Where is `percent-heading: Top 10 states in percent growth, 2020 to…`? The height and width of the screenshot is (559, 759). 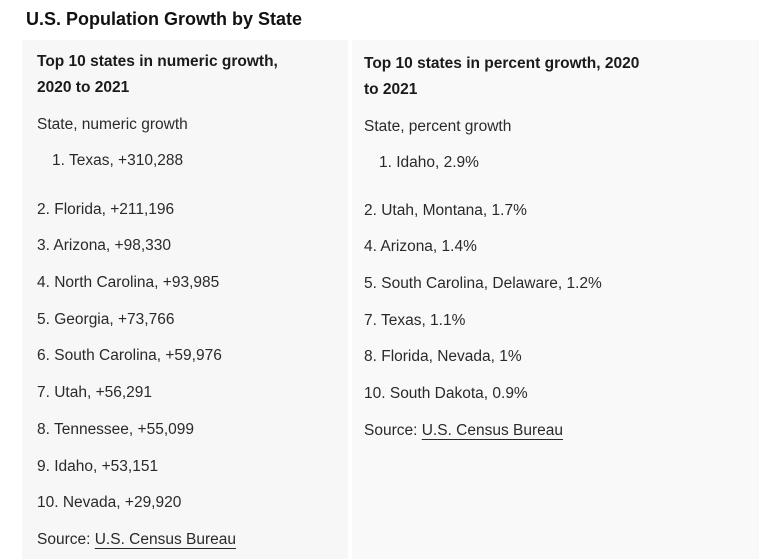 percent-heading: Top 10 states in percent growth, 2020 to… is located at coordinates (501, 77).